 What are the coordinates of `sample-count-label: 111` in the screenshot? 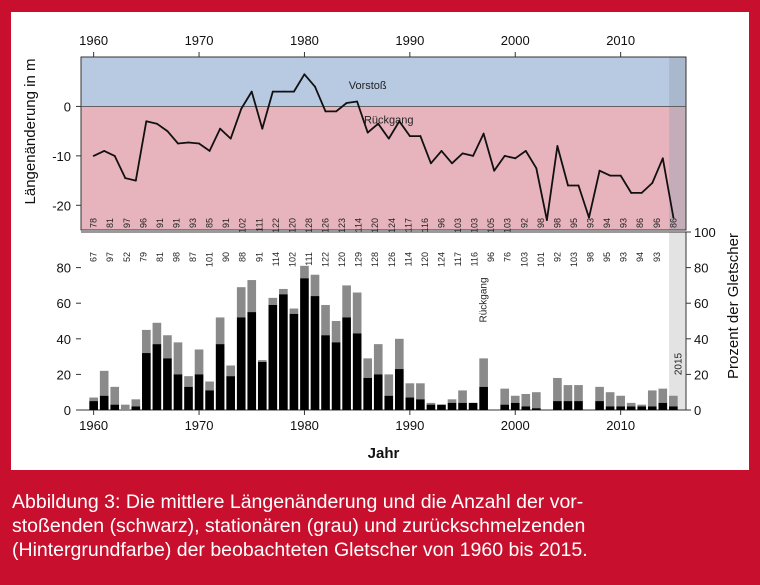 It's located at (259, 225).